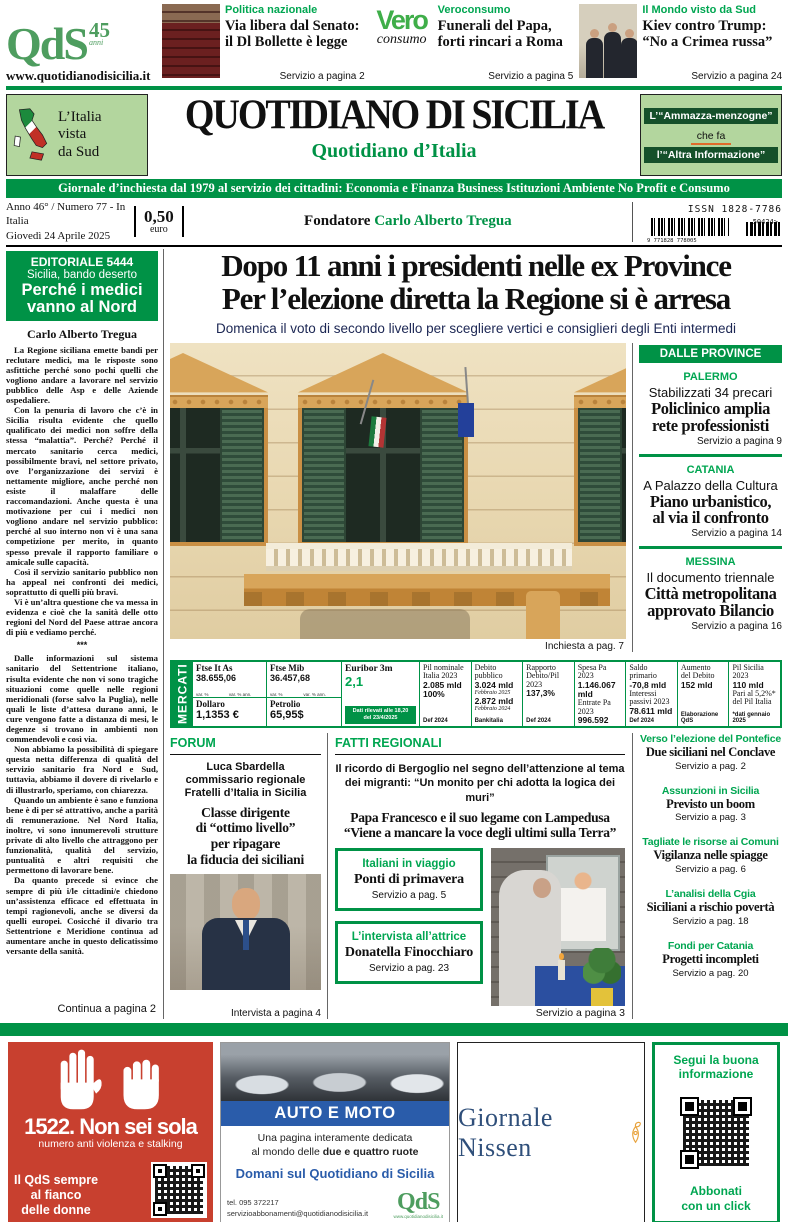  What do you see at coordinates (734, 209) in the screenshot?
I see `issn-number: ISSN 1828-7786` at bounding box center [734, 209].